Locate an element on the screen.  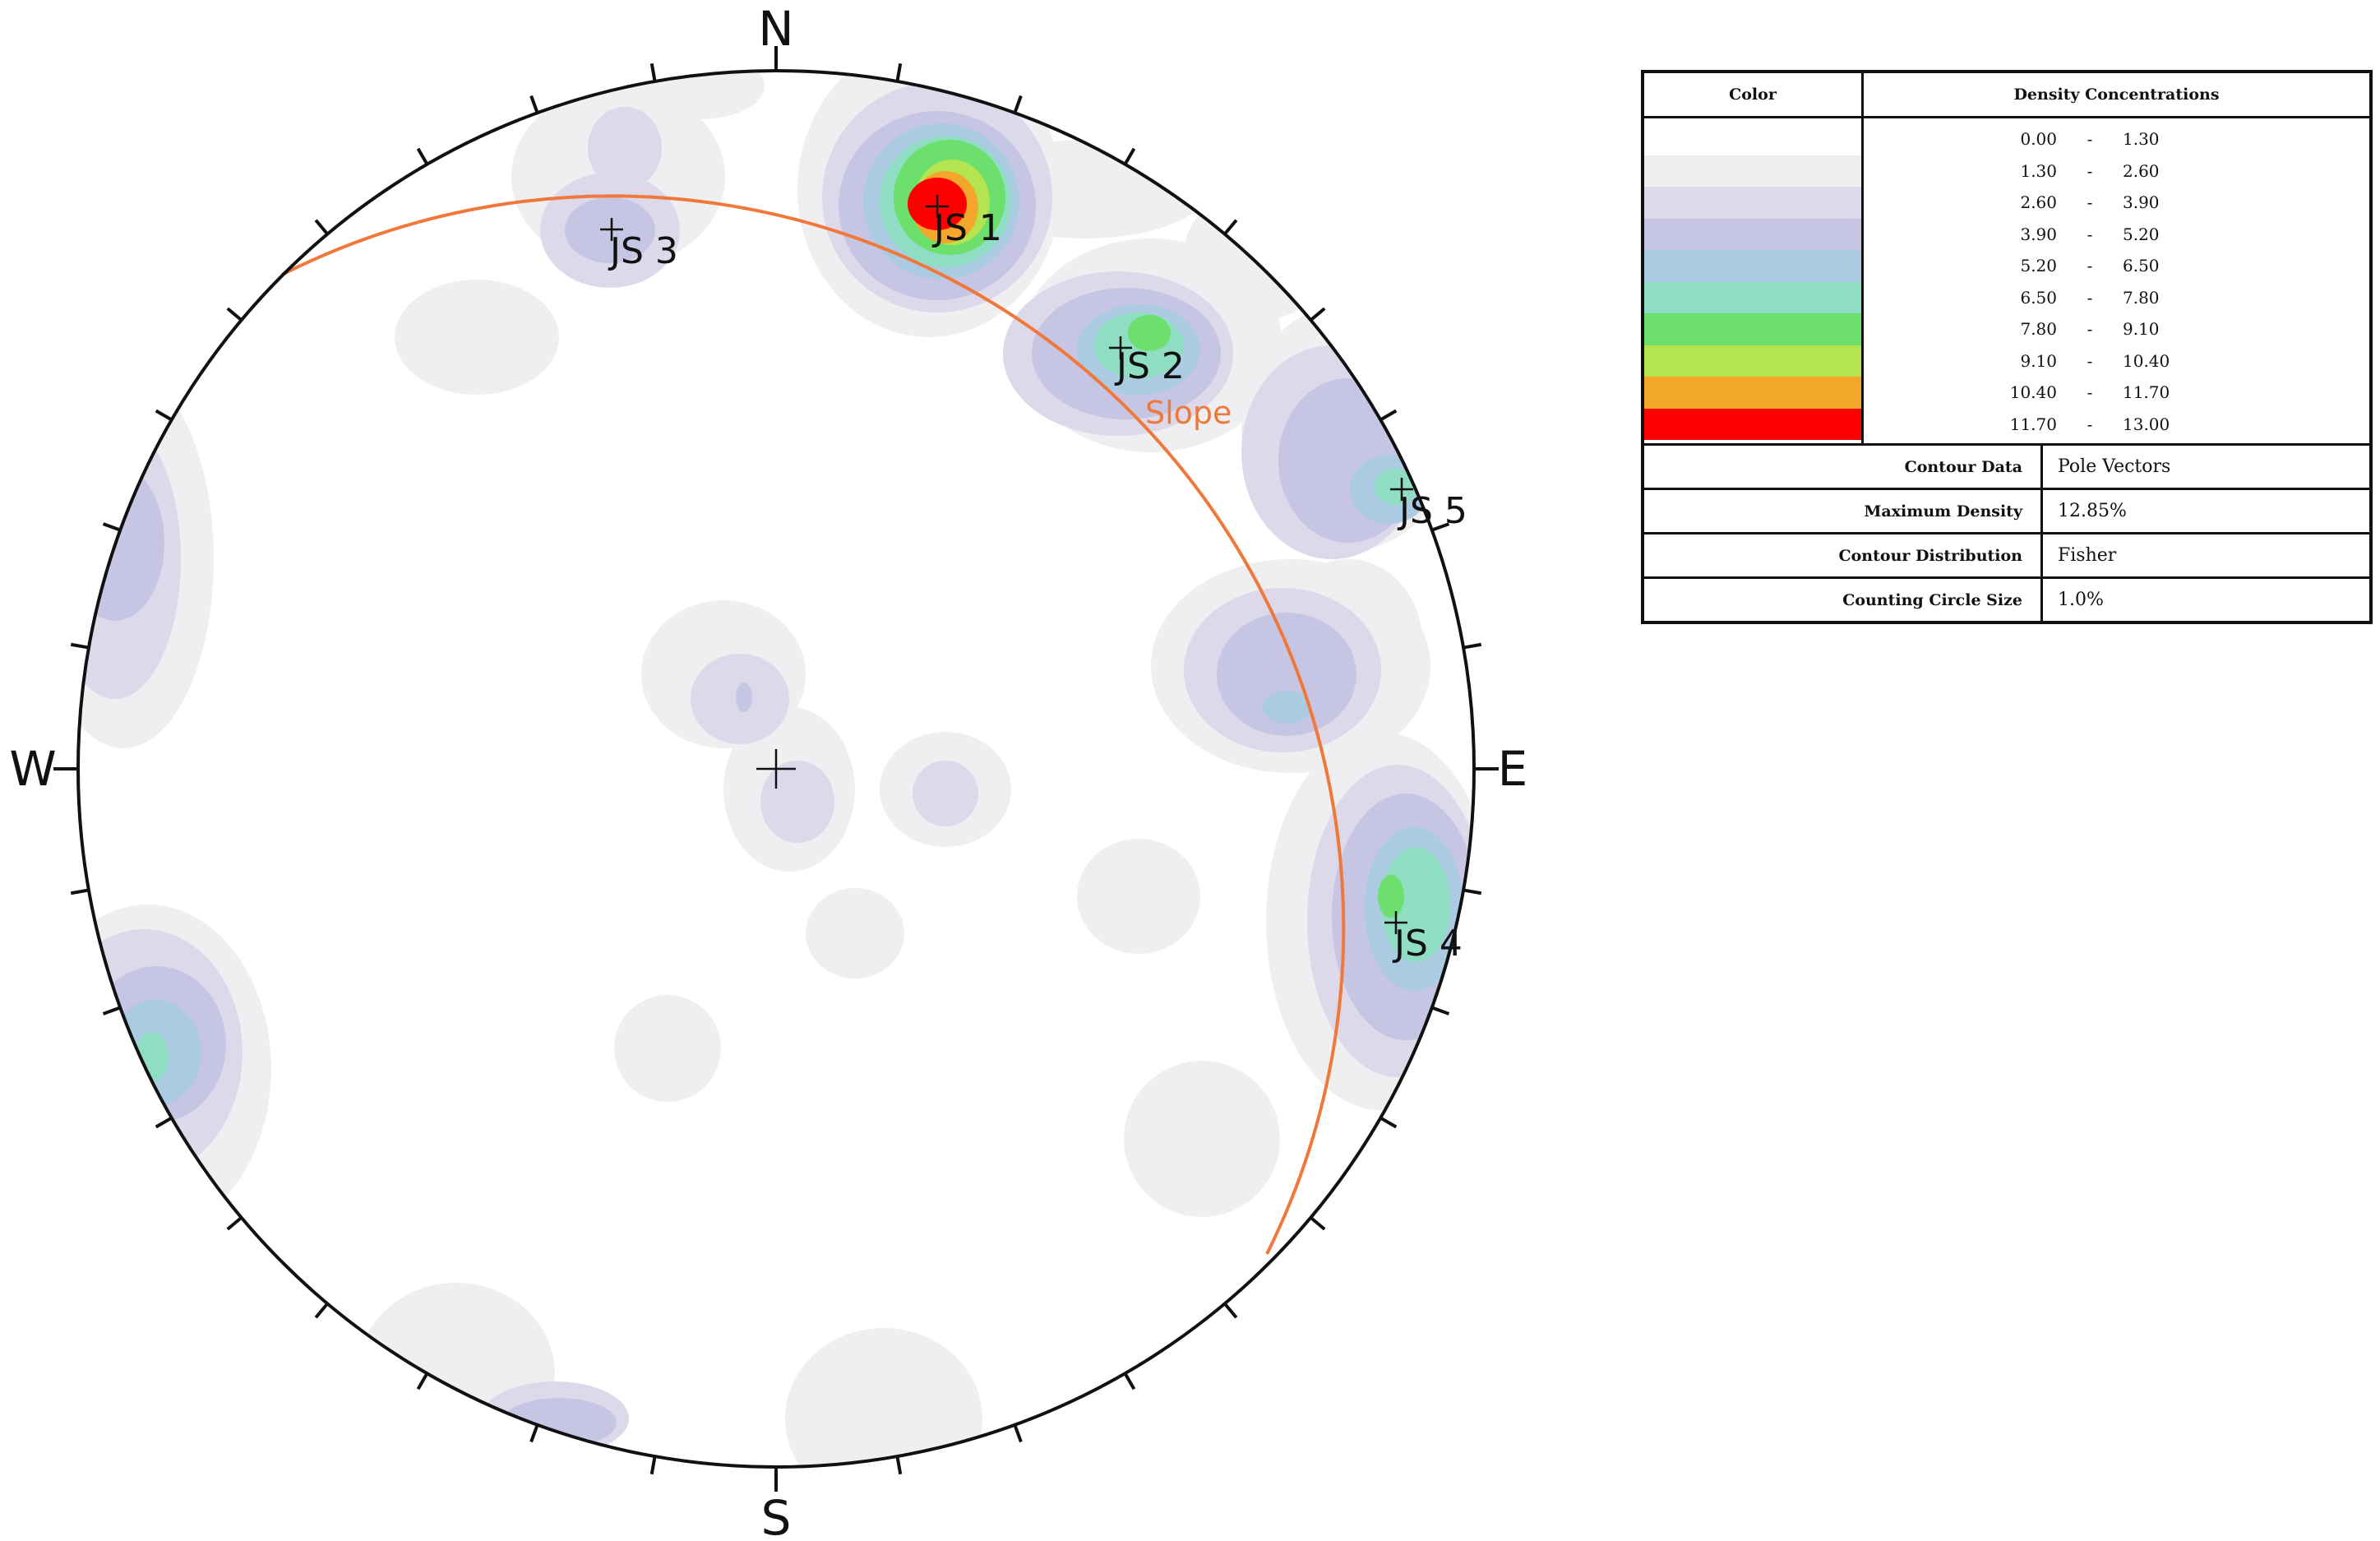
legend-range-row: 0.00 - 1.30 is located at coordinates (2116, 139).